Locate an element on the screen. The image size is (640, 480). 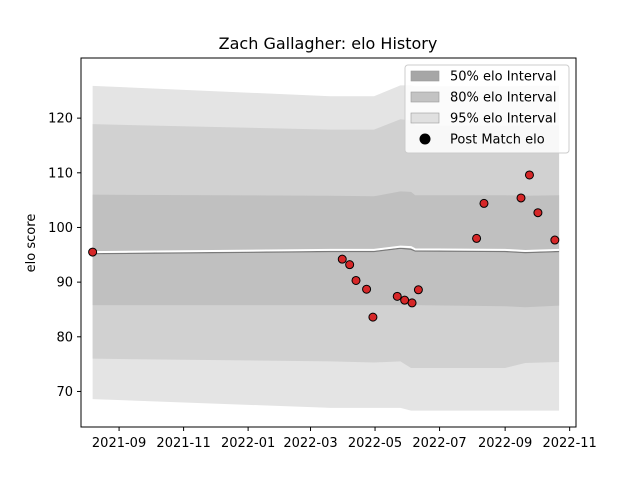
legend-label: 95% elo Interval is located at coordinates (503, 119).